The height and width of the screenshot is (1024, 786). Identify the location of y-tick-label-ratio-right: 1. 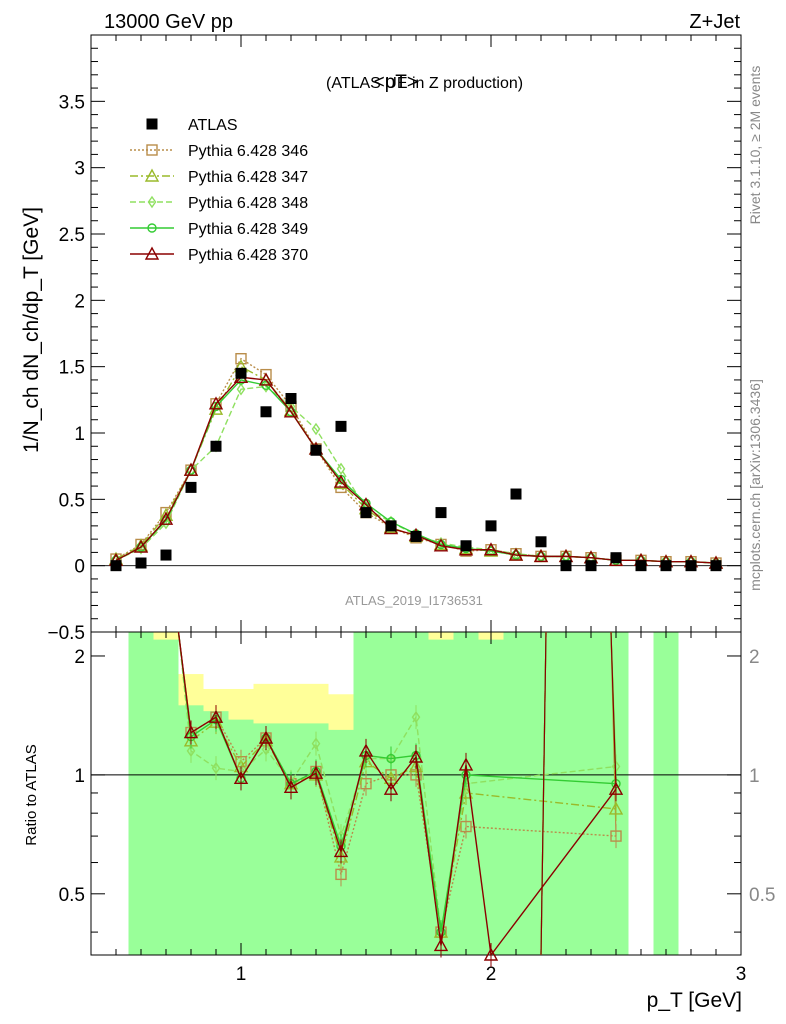
(754, 776).